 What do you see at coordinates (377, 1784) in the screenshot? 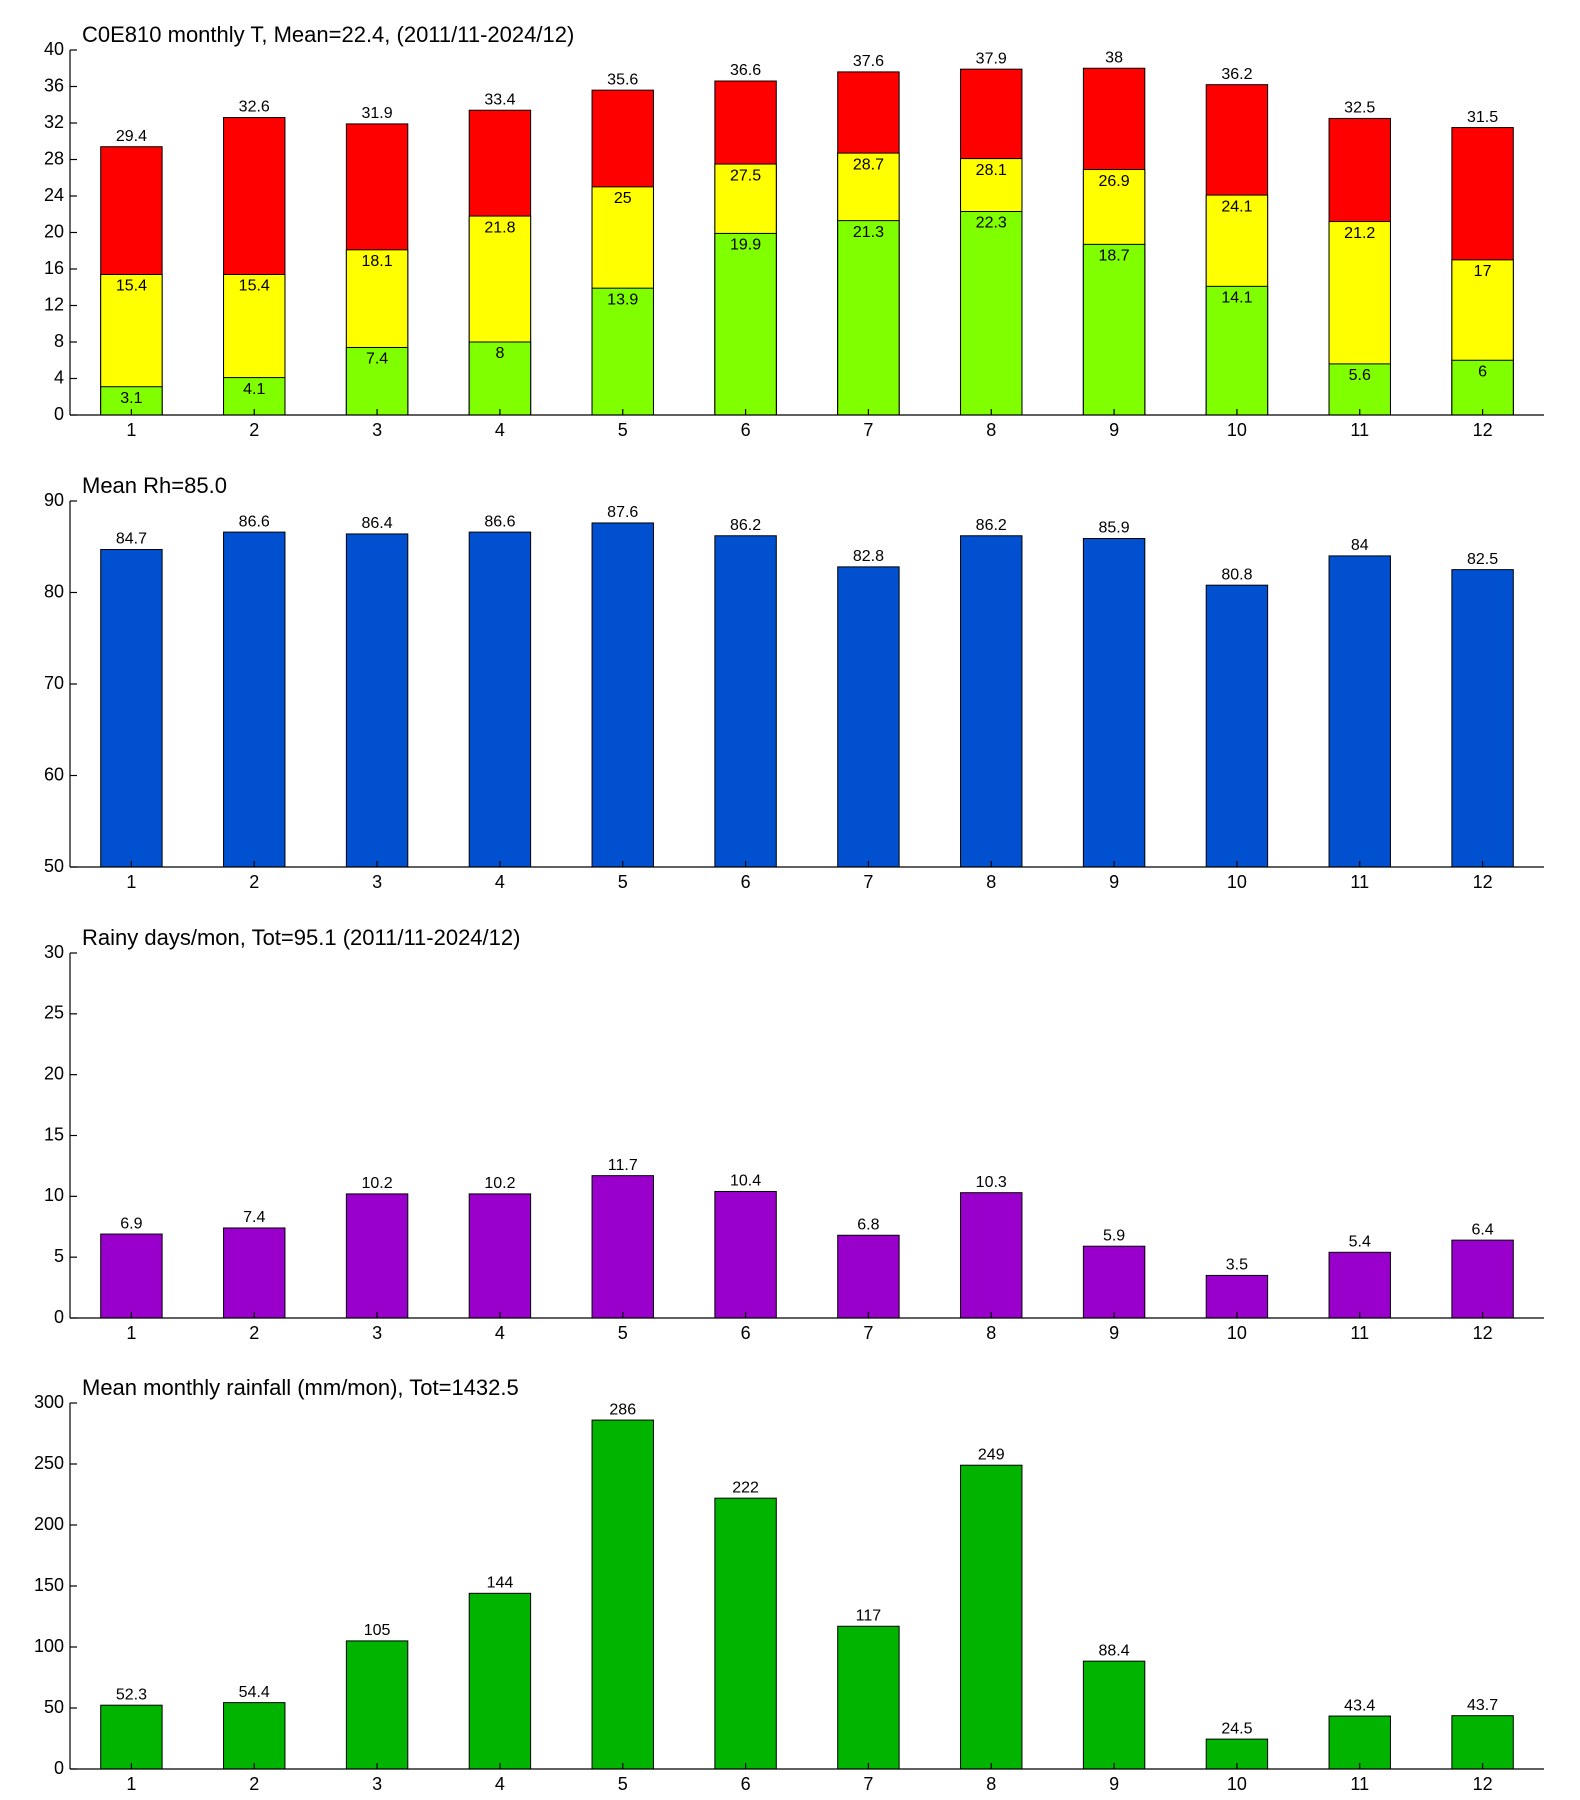
I see `x-tick-label: 3` at bounding box center [377, 1784].